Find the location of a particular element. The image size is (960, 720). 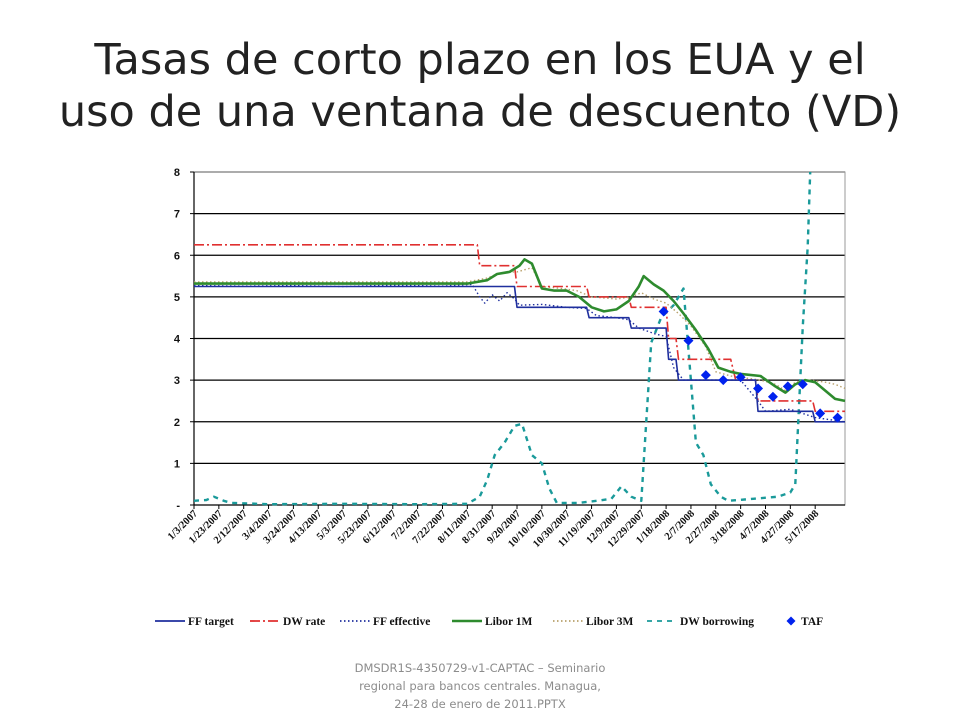

legend-item-ff-target: FF target is located at coordinates (194, 622).